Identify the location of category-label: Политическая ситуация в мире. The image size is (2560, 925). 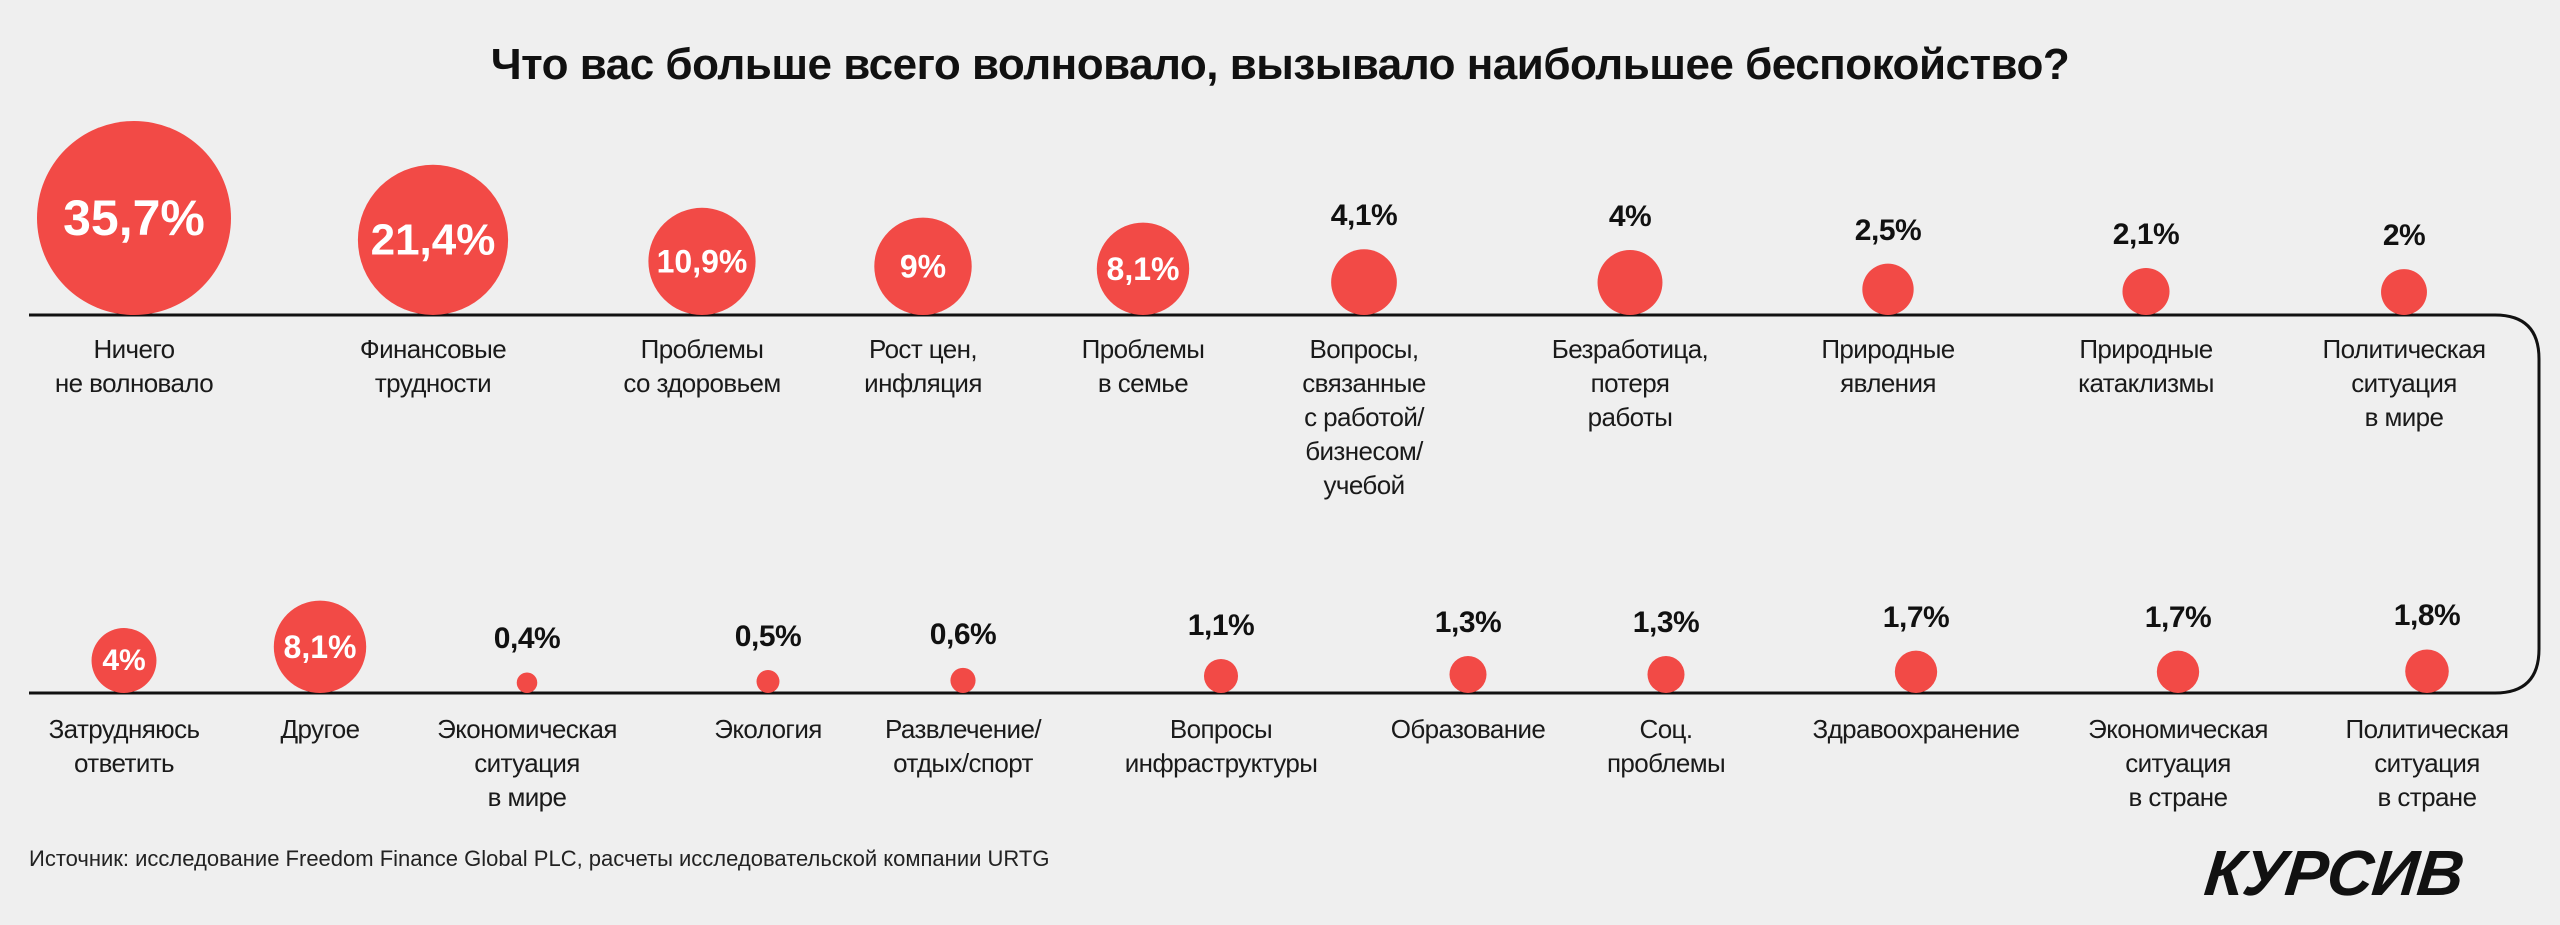
(2404, 383).